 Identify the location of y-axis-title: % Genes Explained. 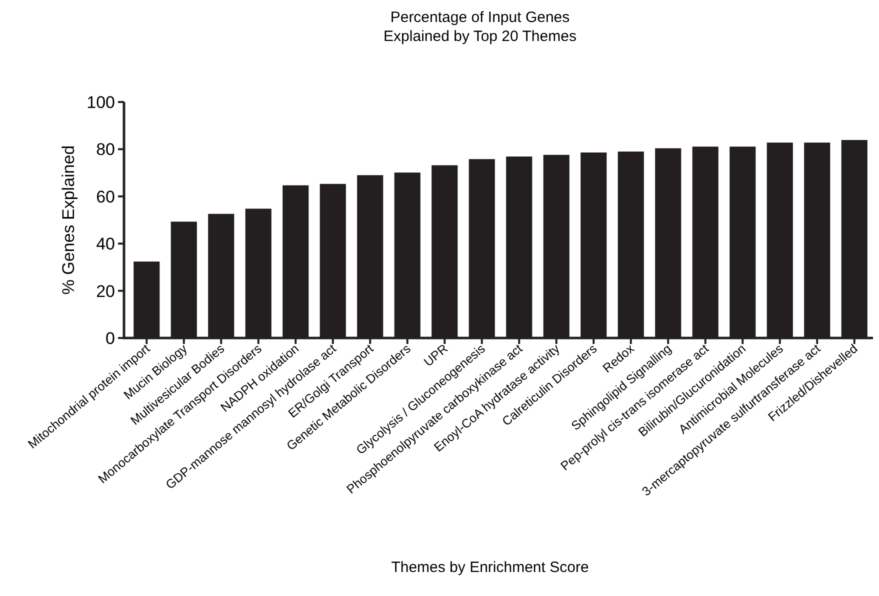
(68, 220).